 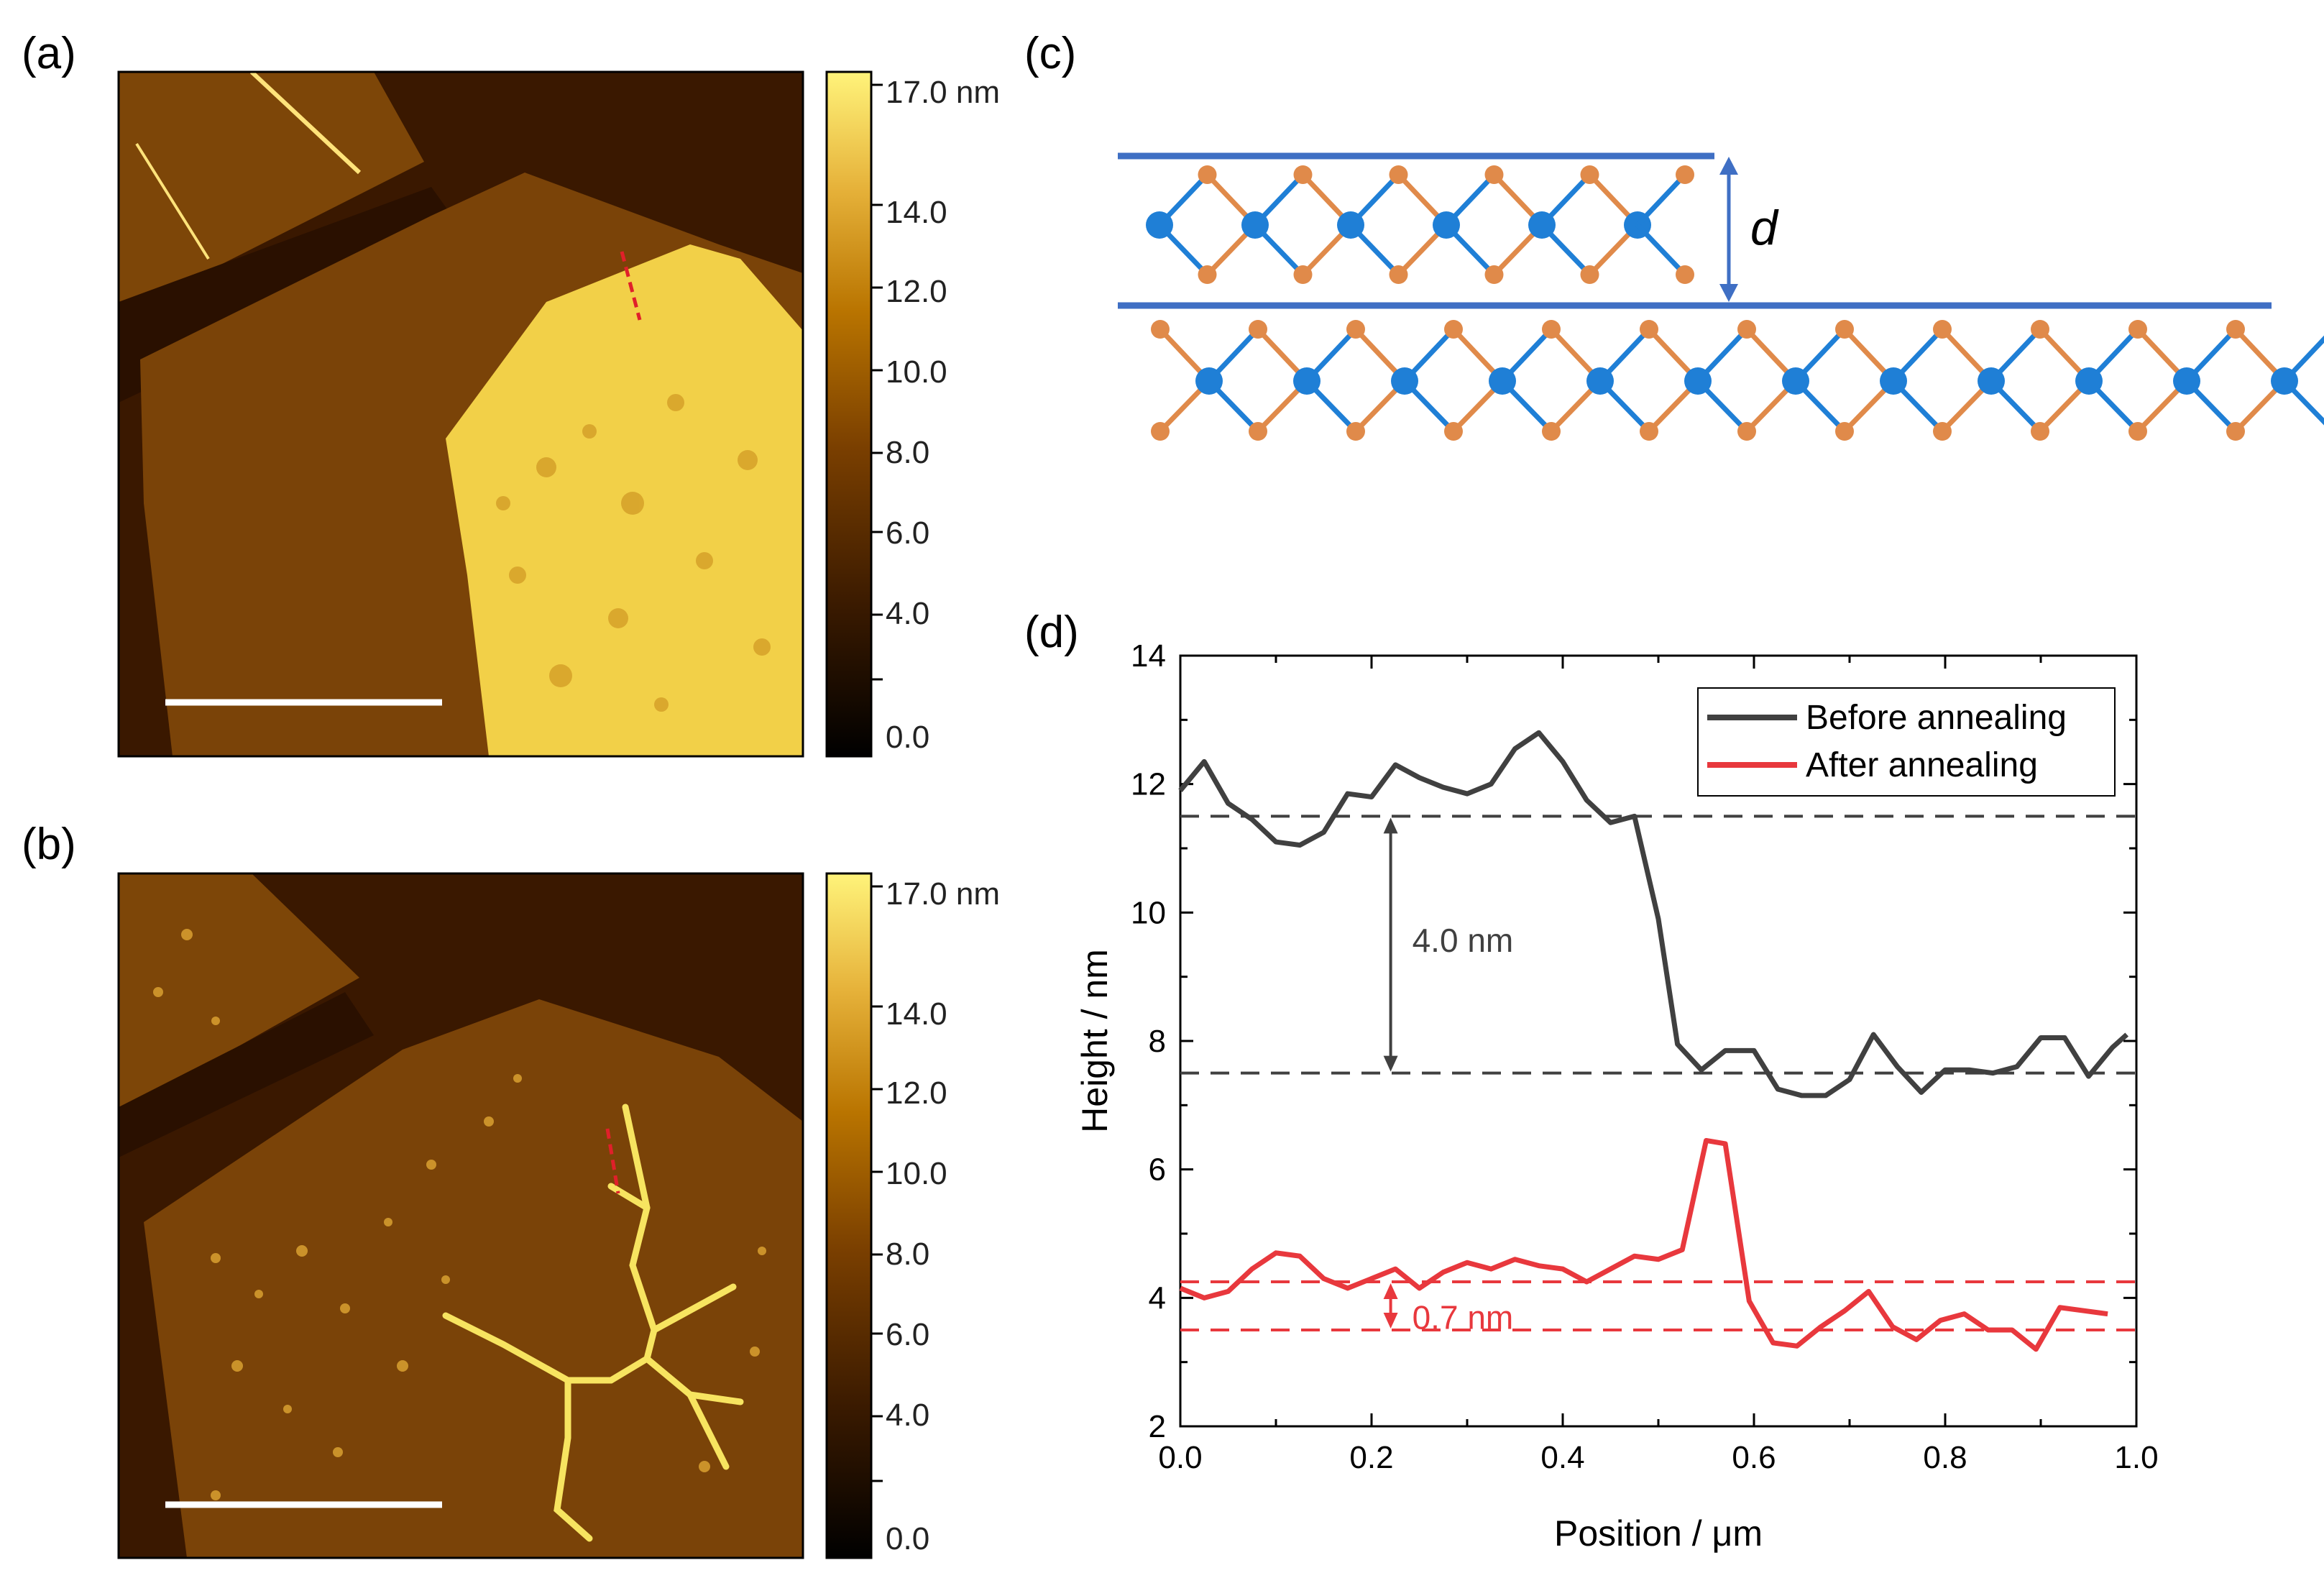 What do you see at coordinates (1158, 1298) in the screenshot?
I see `y-tick-label: 4` at bounding box center [1158, 1298].